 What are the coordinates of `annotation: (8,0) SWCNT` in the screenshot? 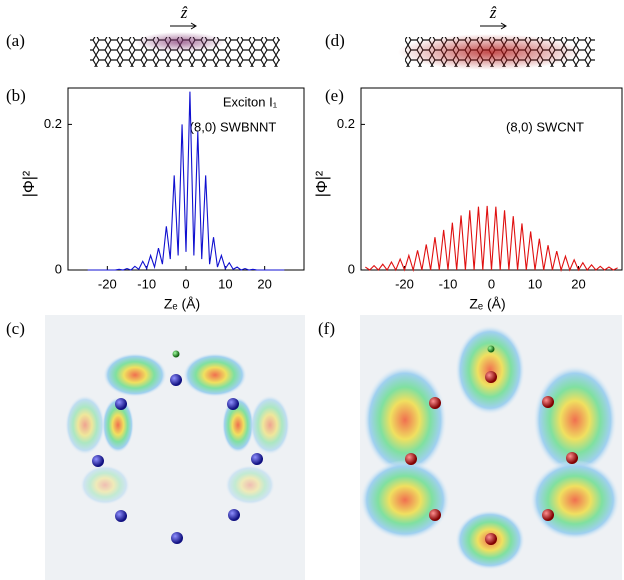 It's located at (545, 126).